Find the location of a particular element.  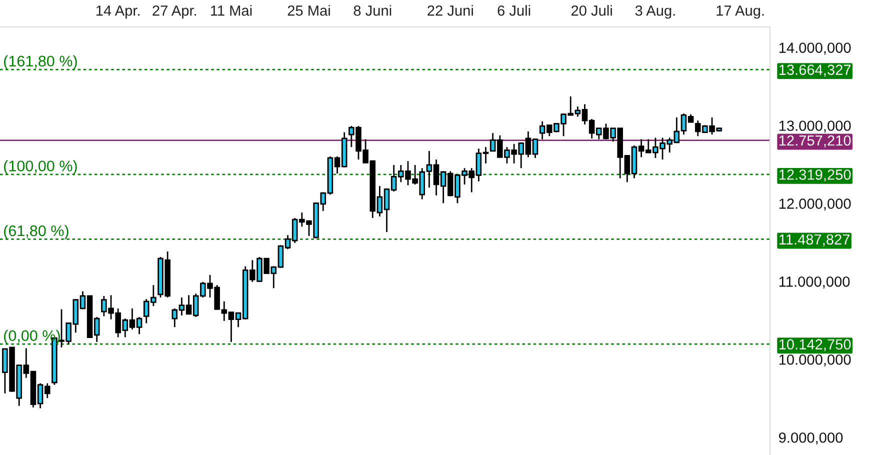

y-tick-label: 11.487,827 is located at coordinates (814, 240).